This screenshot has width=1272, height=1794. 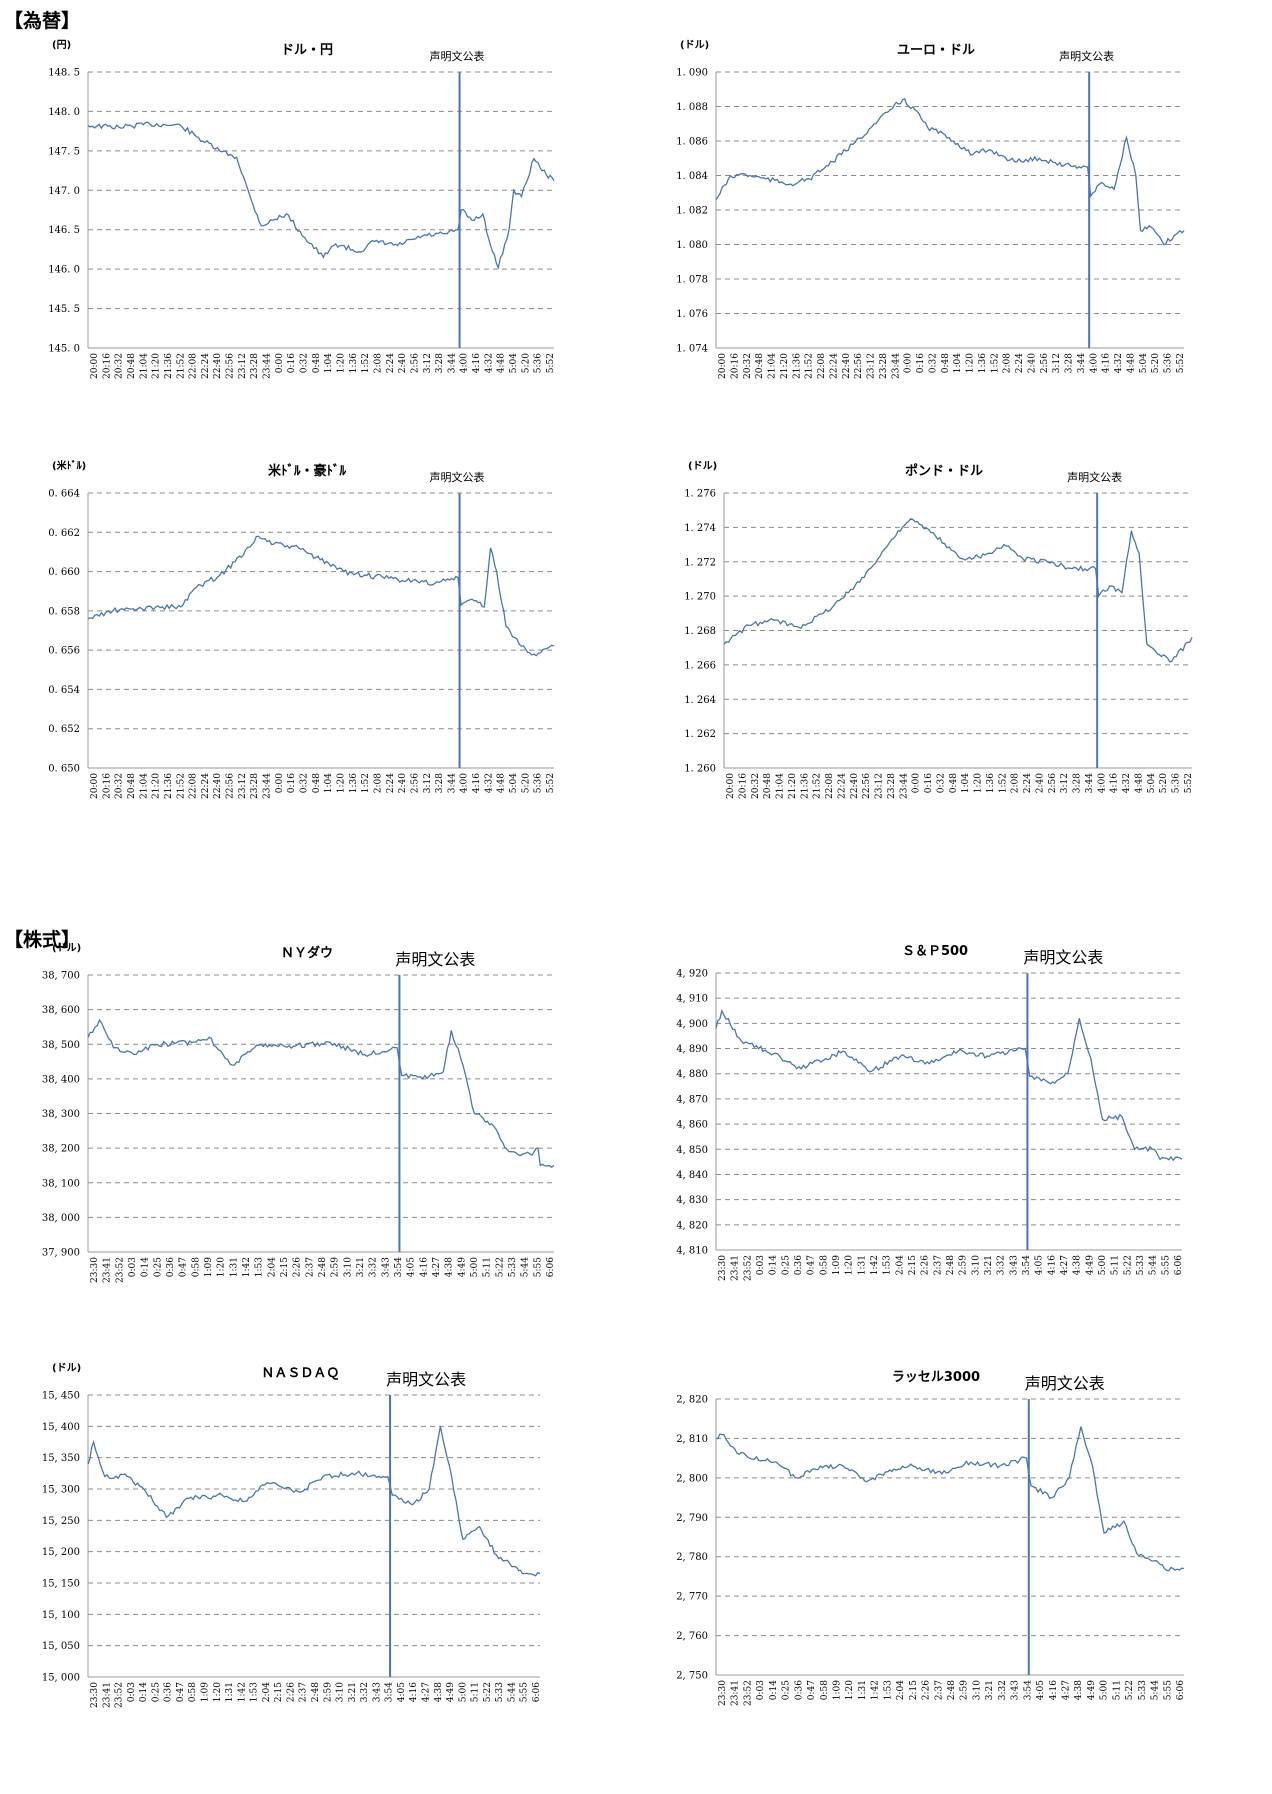 What do you see at coordinates (1181, 363) in the screenshot?
I see `x-tick-label: 5:52` at bounding box center [1181, 363].